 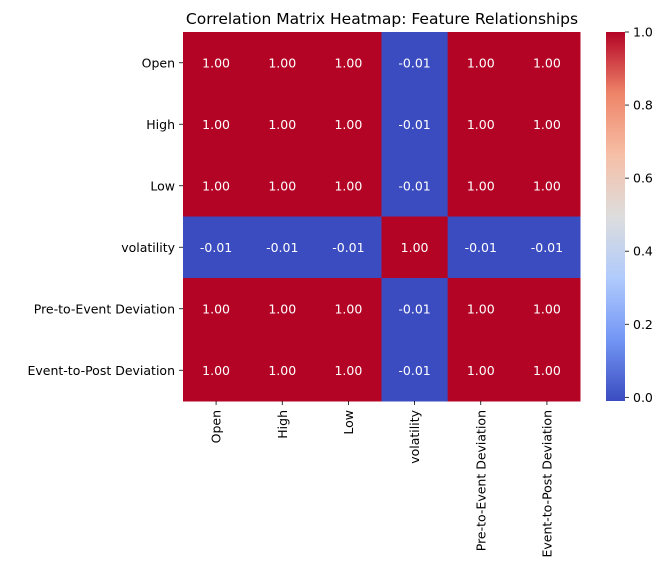 I want to click on y-tick-label: High, so click(x=160, y=124).